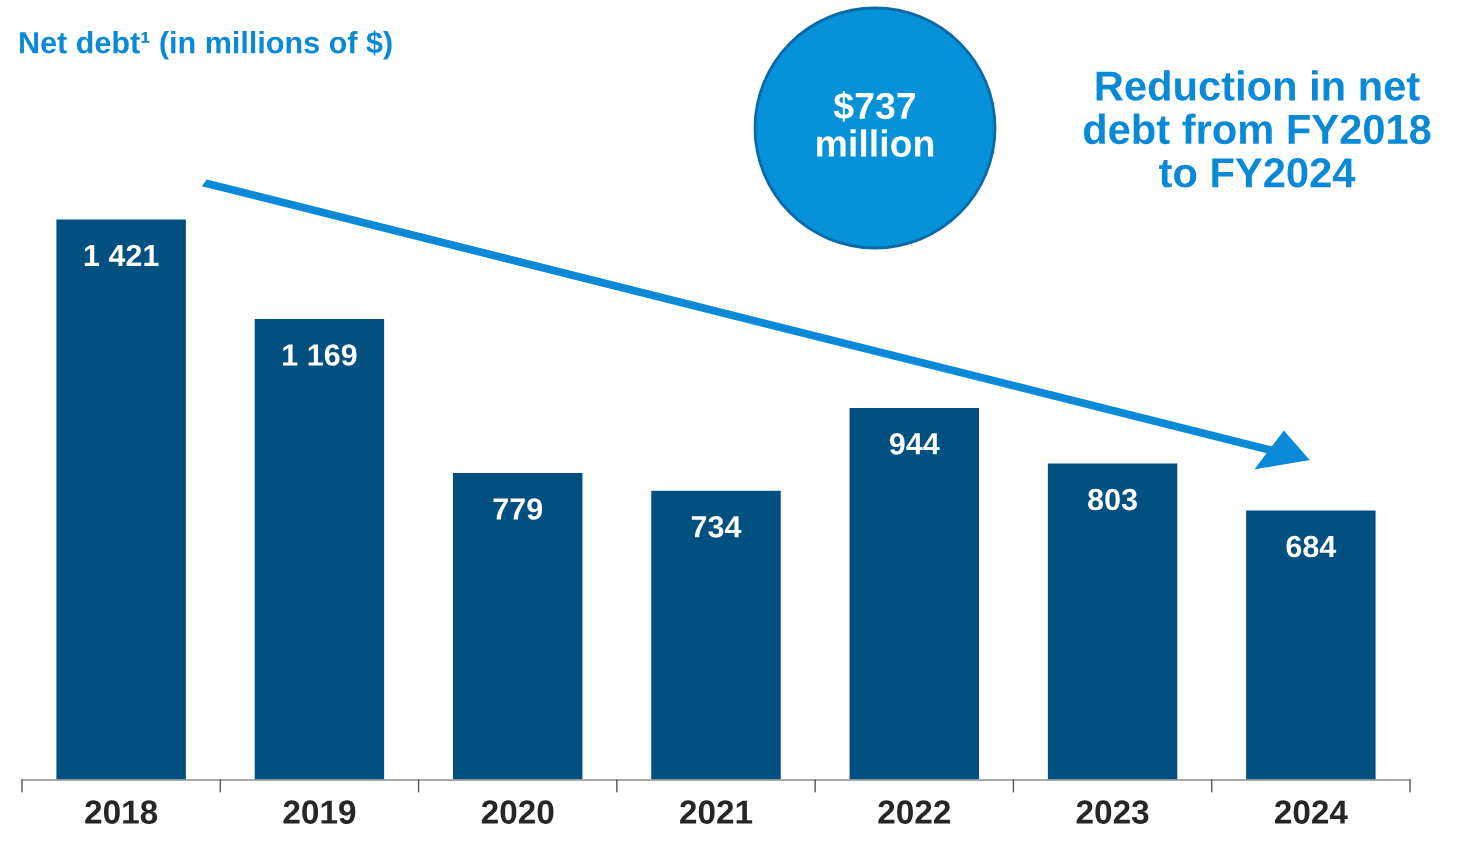 The width and height of the screenshot is (1468, 843). What do you see at coordinates (1311, 812) in the screenshot?
I see `x-tick-label: 2024` at bounding box center [1311, 812].